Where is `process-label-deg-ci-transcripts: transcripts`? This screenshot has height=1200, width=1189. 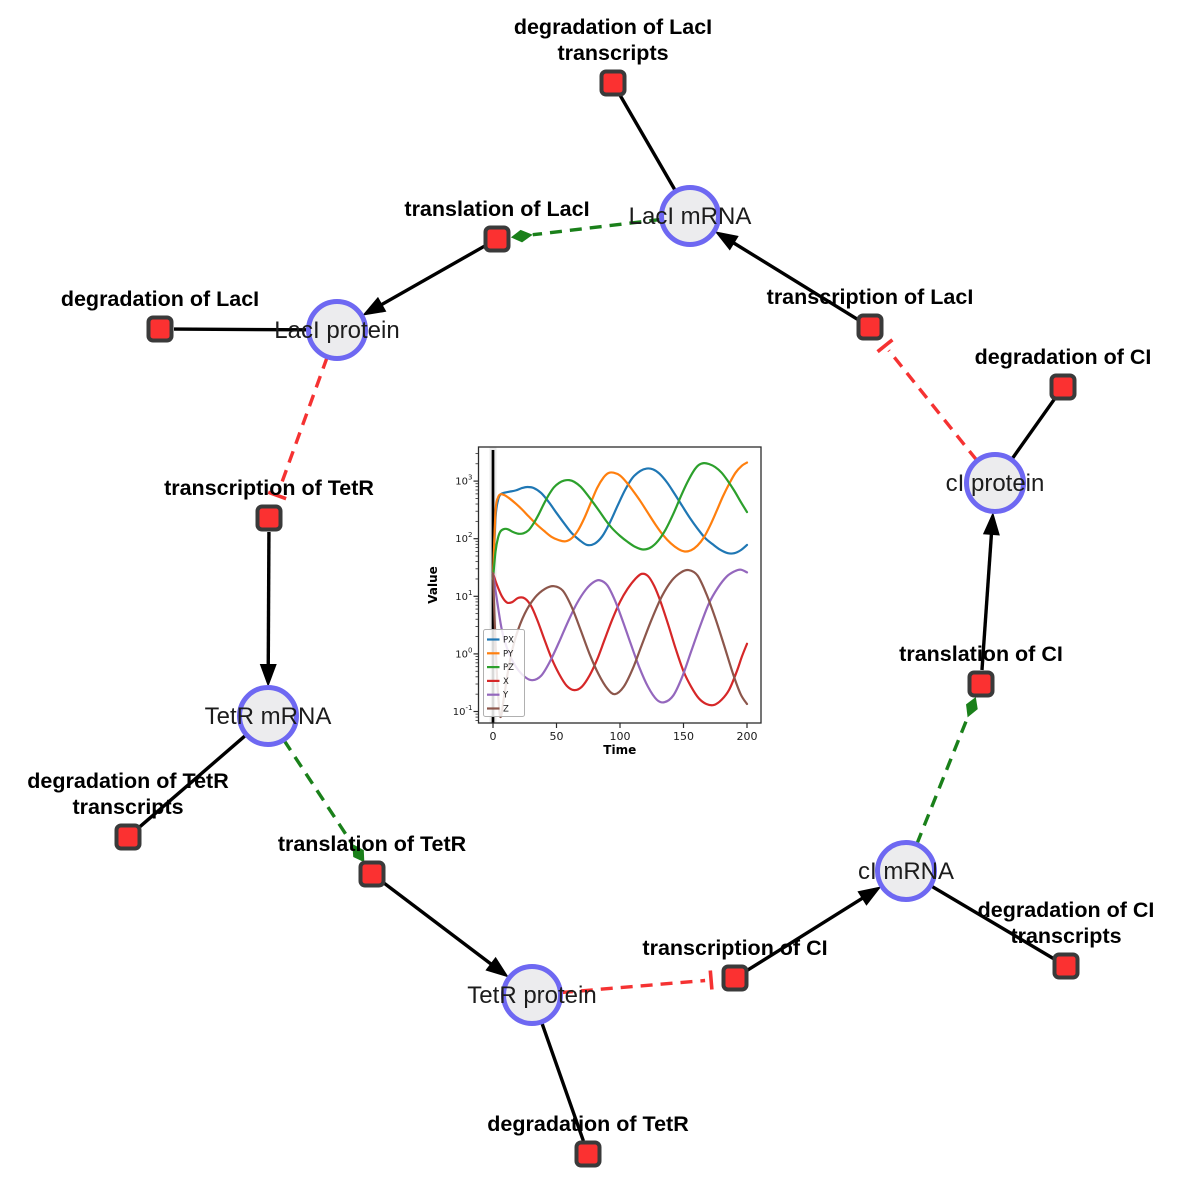
process-label-deg-ci-transcripts: transcripts is located at coordinates (1065, 936).